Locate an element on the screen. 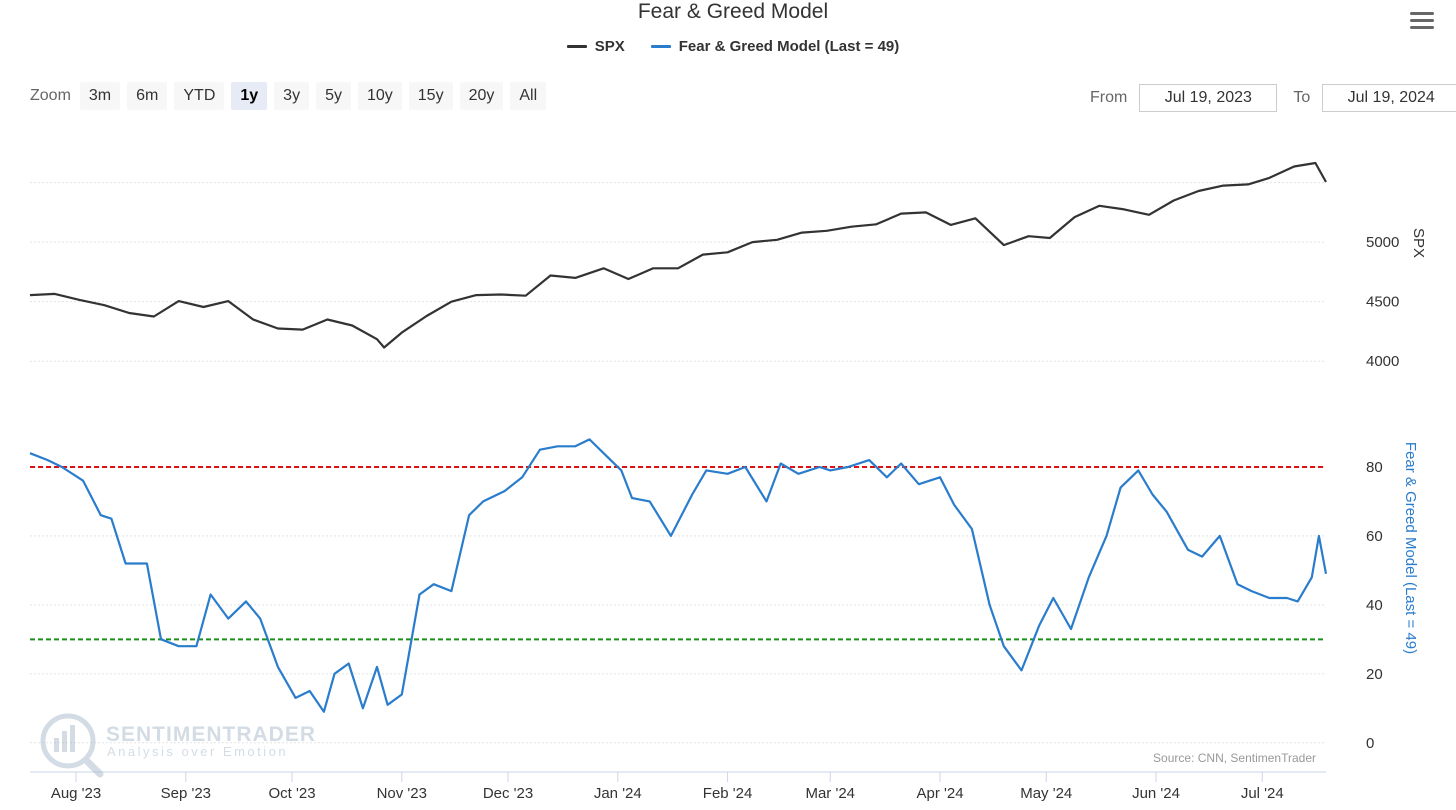 This screenshot has width=1456, height=810. spx-tick-label: 4000 is located at coordinates (1382, 361).